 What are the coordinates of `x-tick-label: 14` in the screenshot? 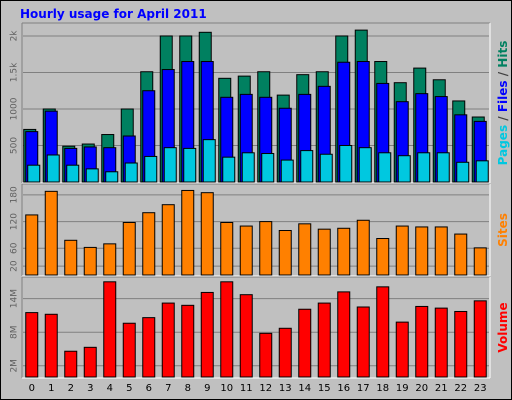 It's located at (304, 388).